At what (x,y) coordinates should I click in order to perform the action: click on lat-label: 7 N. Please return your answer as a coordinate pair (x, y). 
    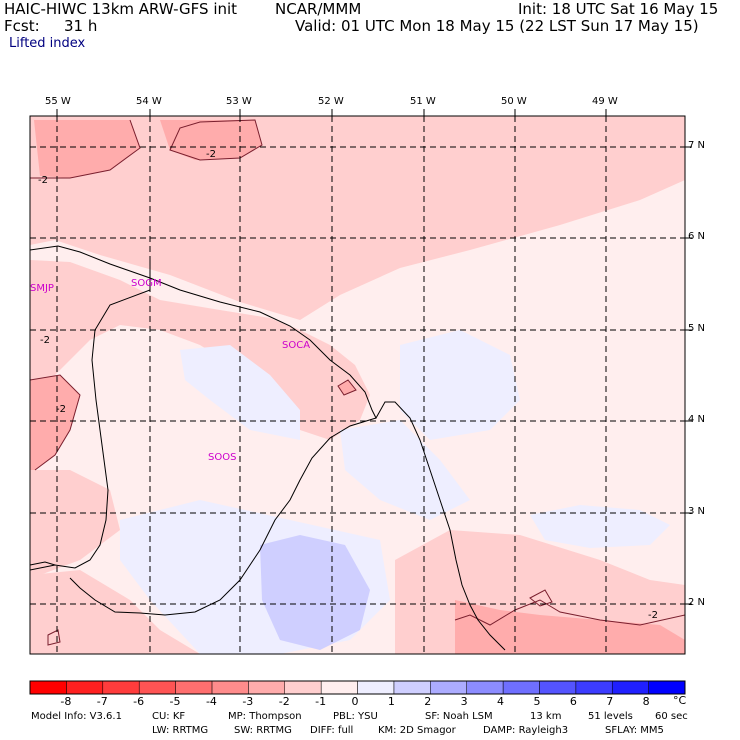
    Looking at the image, I should click on (697, 145).